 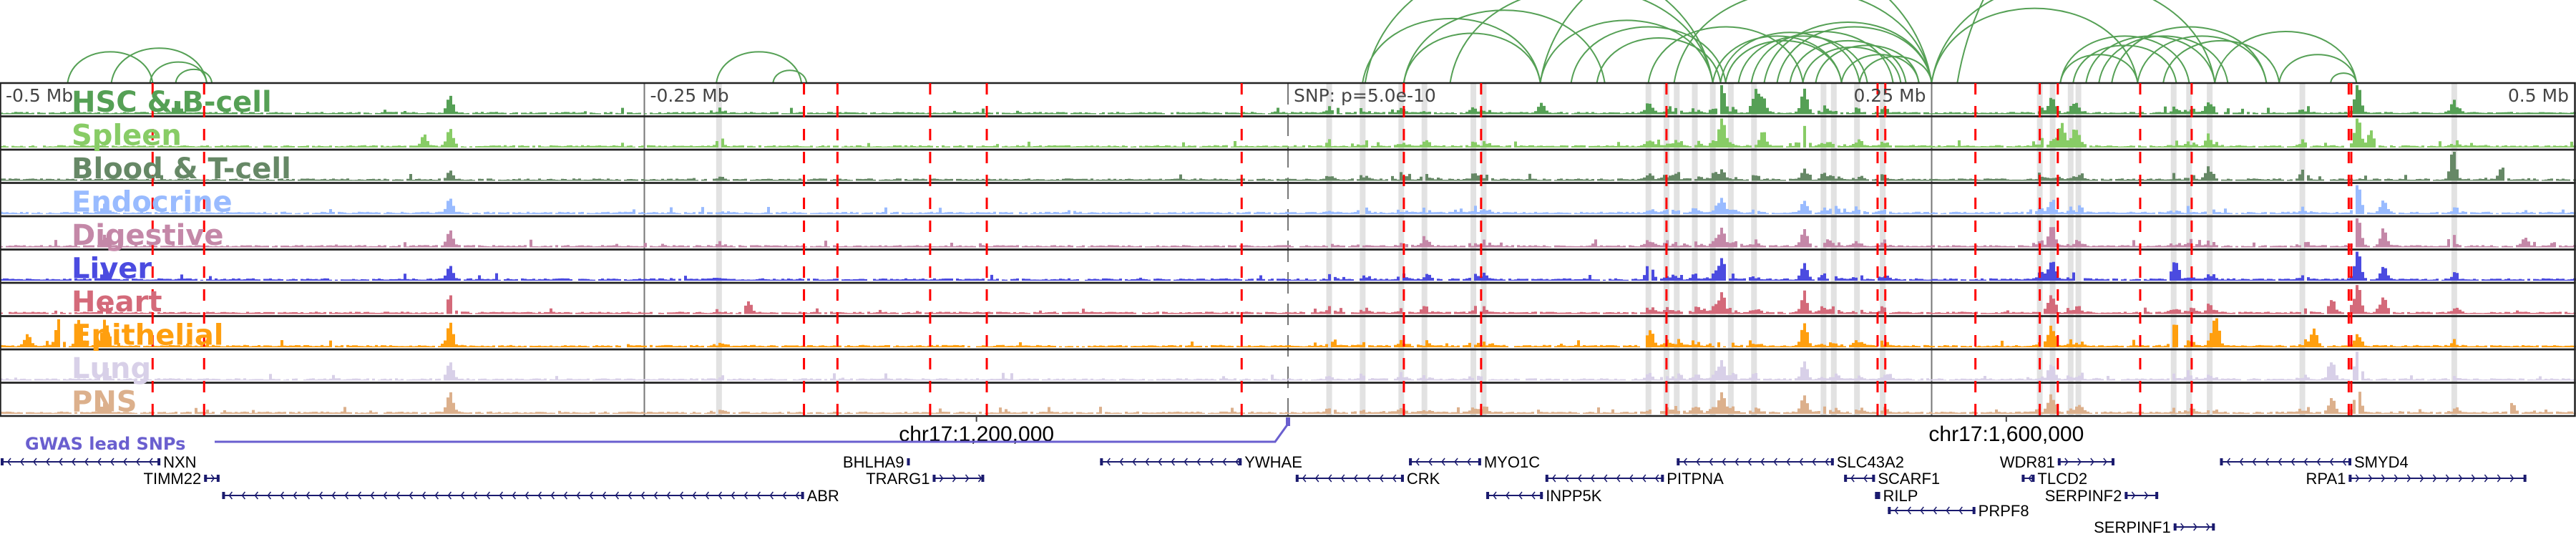 I want to click on gene-model: WDR81, so click(x=2057, y=462).